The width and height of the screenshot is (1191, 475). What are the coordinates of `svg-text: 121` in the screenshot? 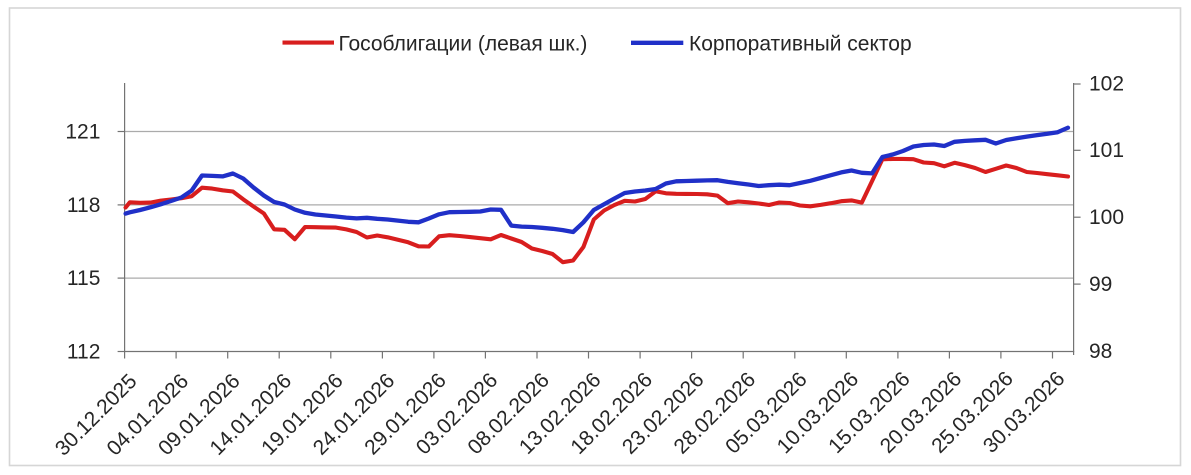 It's located at (82, 131).